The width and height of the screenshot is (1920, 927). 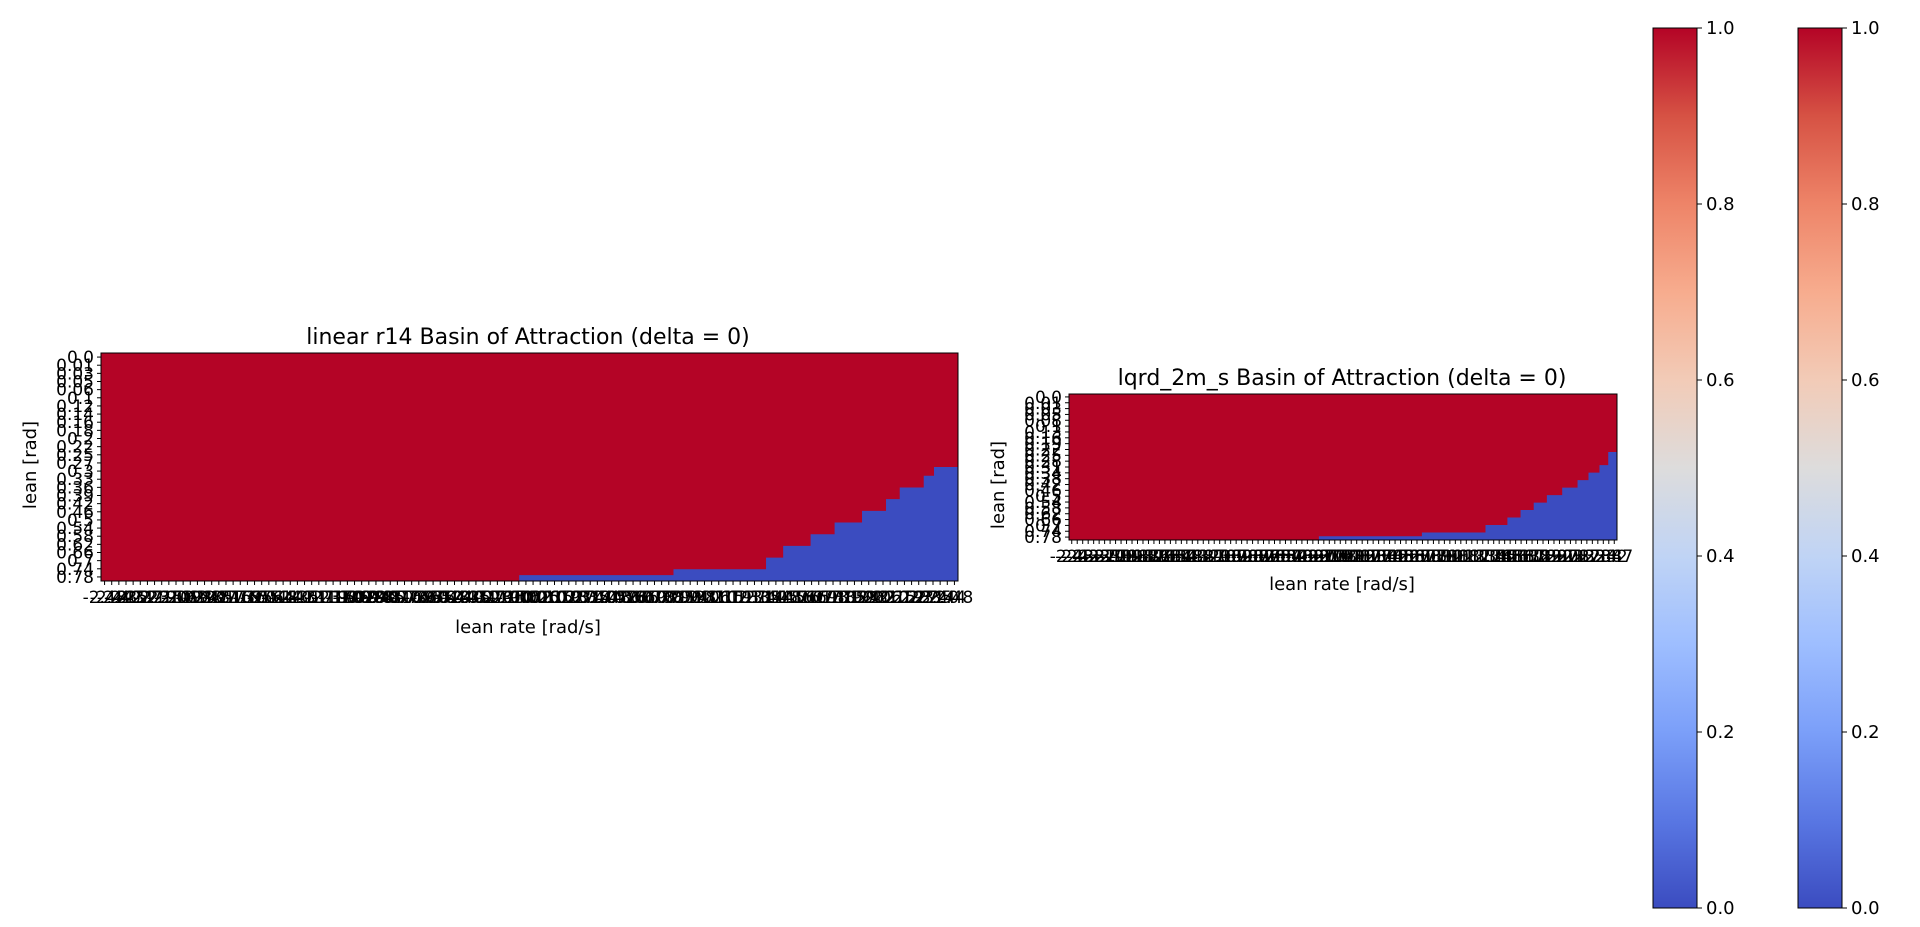 I want to click on x-tick-label: 1.42, so click(x=1499, y=557).